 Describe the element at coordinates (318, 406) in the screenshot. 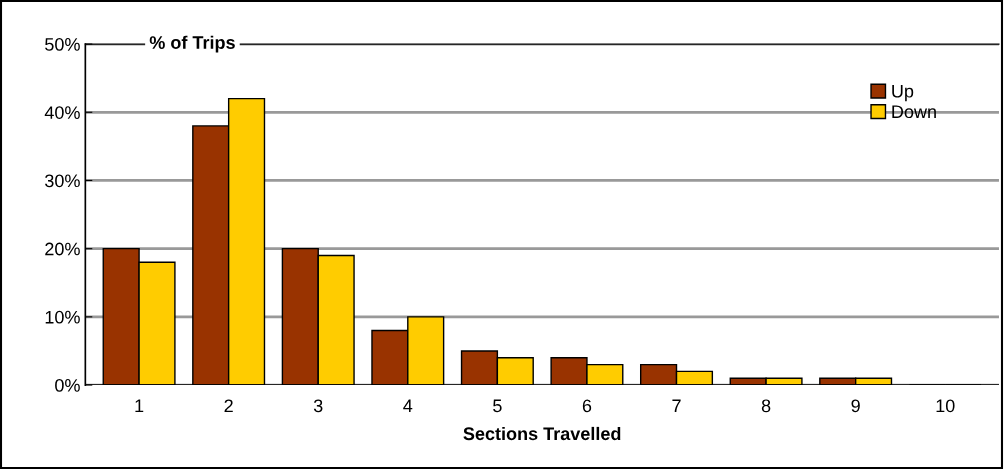

I see `x-tick-label: 3` at that location.